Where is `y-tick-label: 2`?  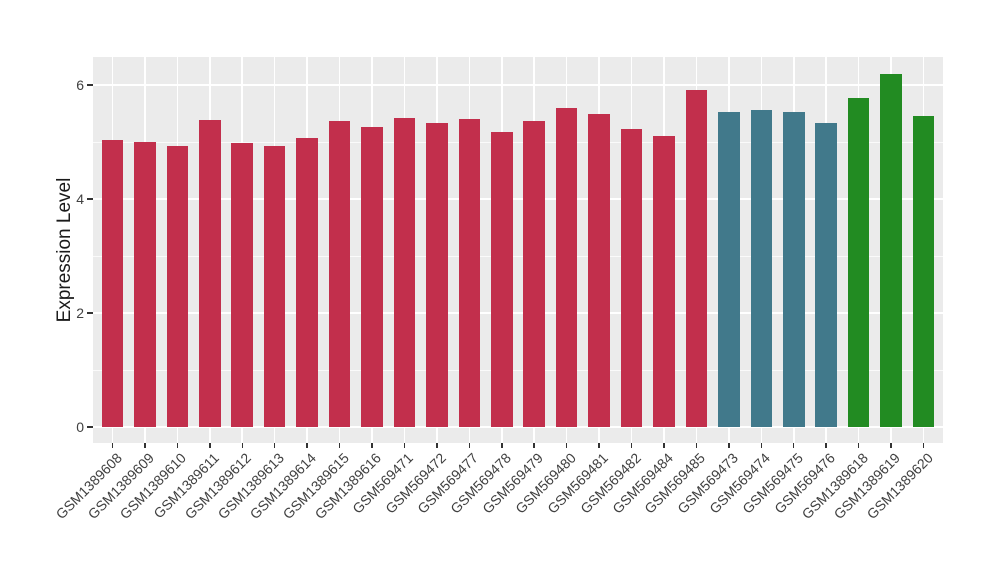
y-tick-label: 2 is located at coordinates (80, 313).